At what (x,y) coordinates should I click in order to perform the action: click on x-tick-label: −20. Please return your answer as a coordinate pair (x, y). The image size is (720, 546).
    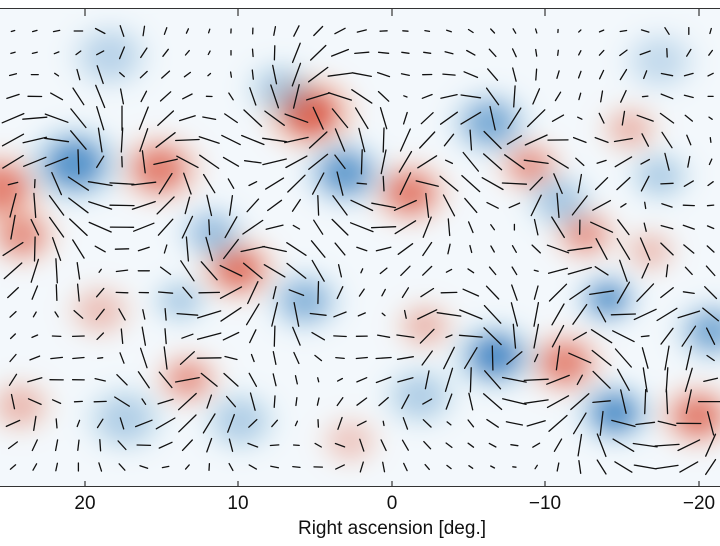
    Looking at the image, I should click on (699, 503).